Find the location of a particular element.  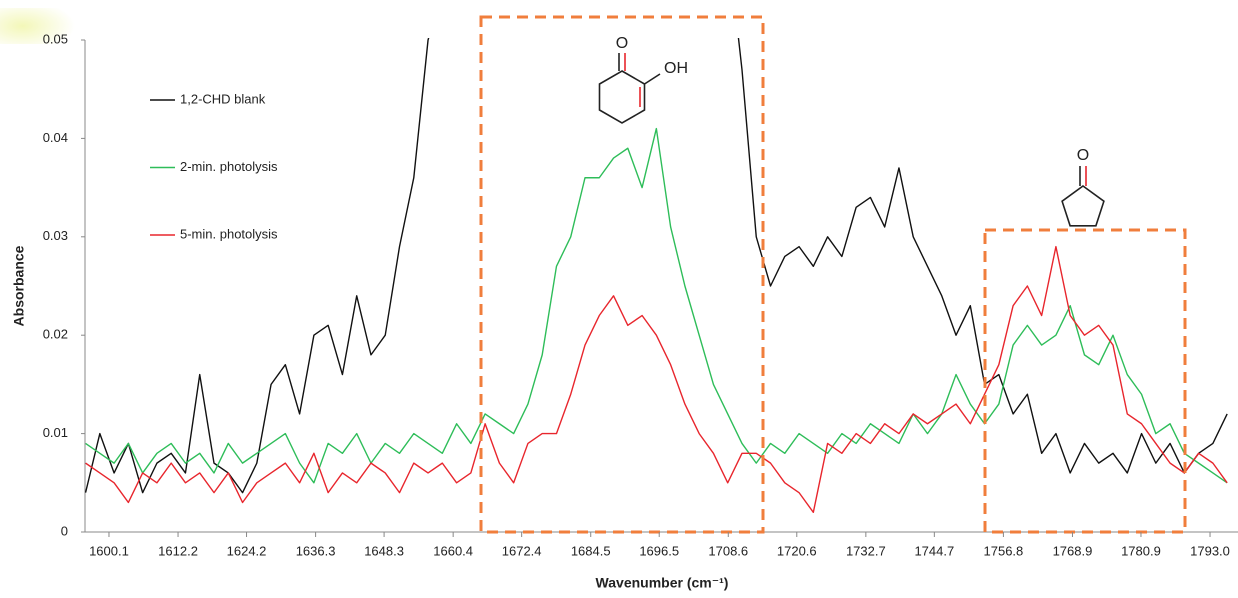

highlight-box is located at coordinates (1085, 381).